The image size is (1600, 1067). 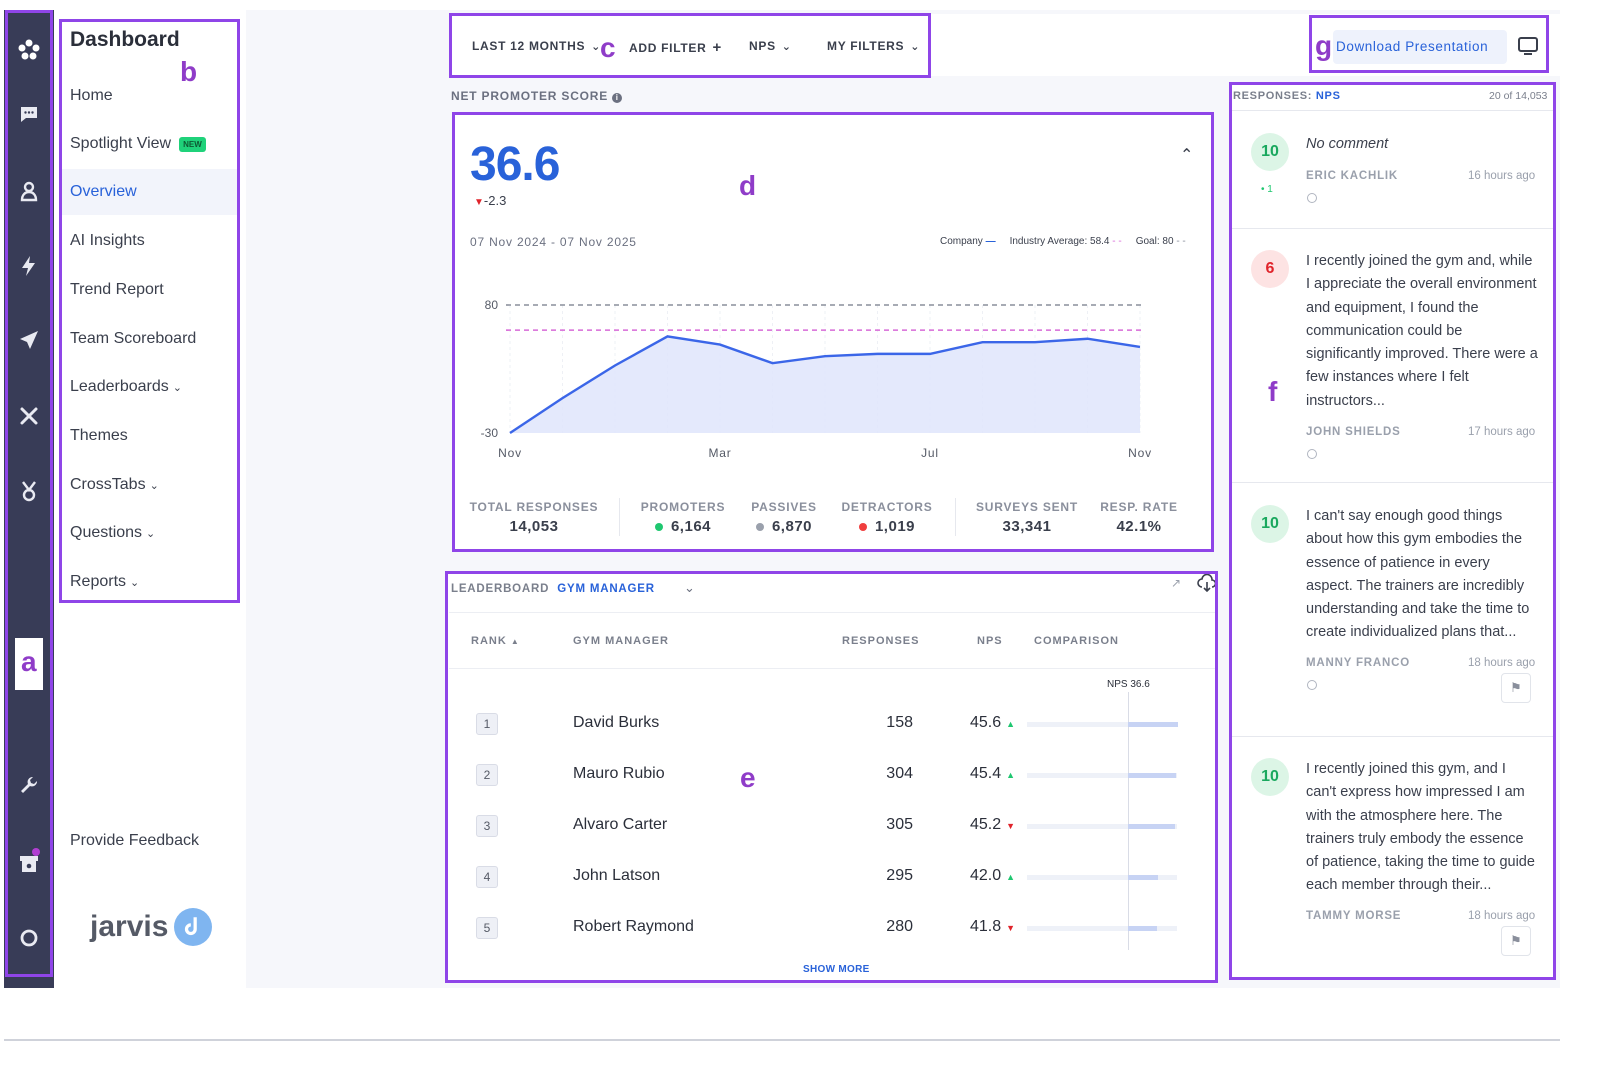 What do you see at coordinates (633, 926) in the screenshot?
I see `manager-name: Robert Raymond` at bounding box center [633, 926].